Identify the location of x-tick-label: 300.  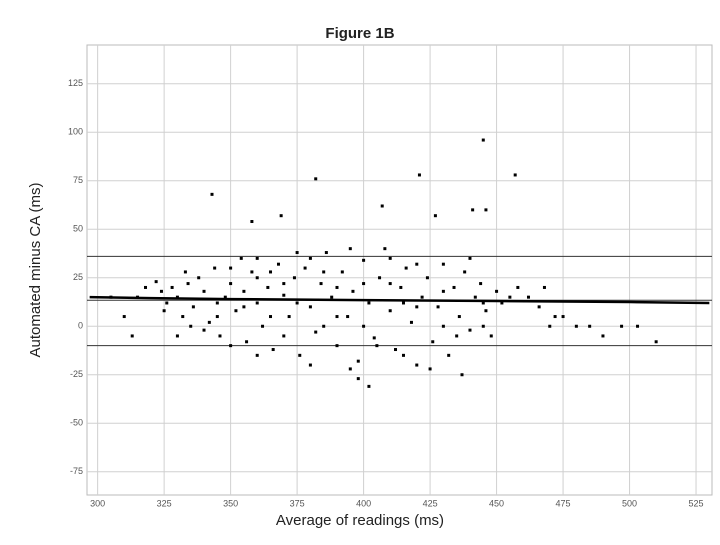
(97, 503).